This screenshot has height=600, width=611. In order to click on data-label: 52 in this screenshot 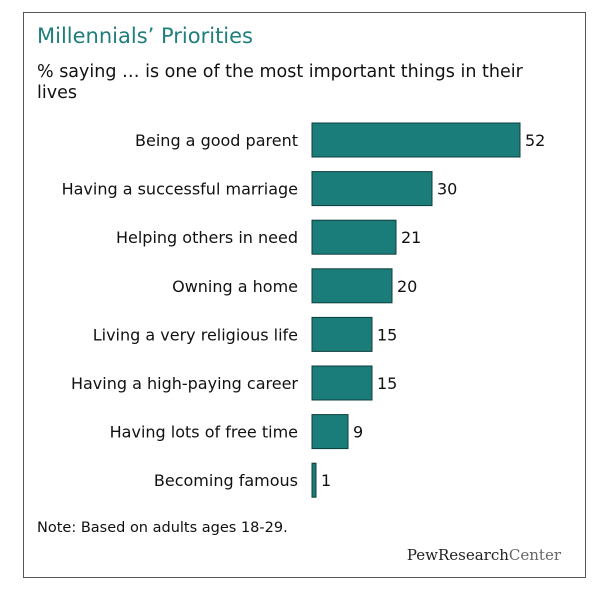, I will do `click(535, 140)`.